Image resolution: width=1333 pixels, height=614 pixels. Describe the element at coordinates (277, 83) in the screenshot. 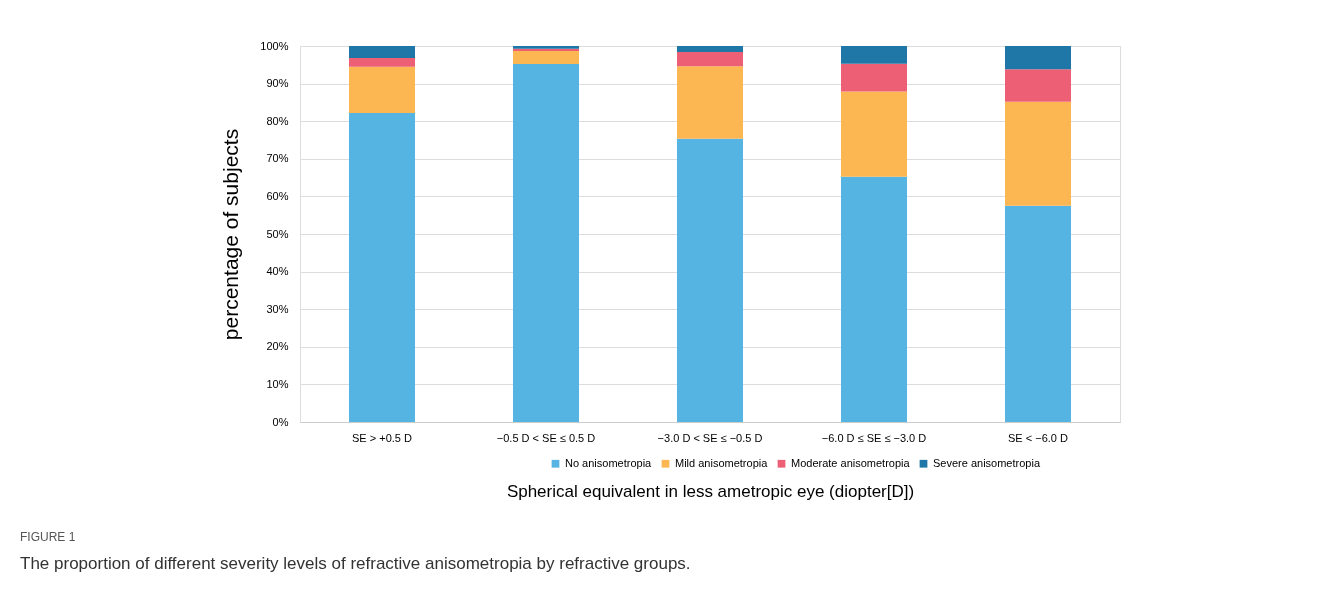

I see `y-tick-label: 90%` at that location.